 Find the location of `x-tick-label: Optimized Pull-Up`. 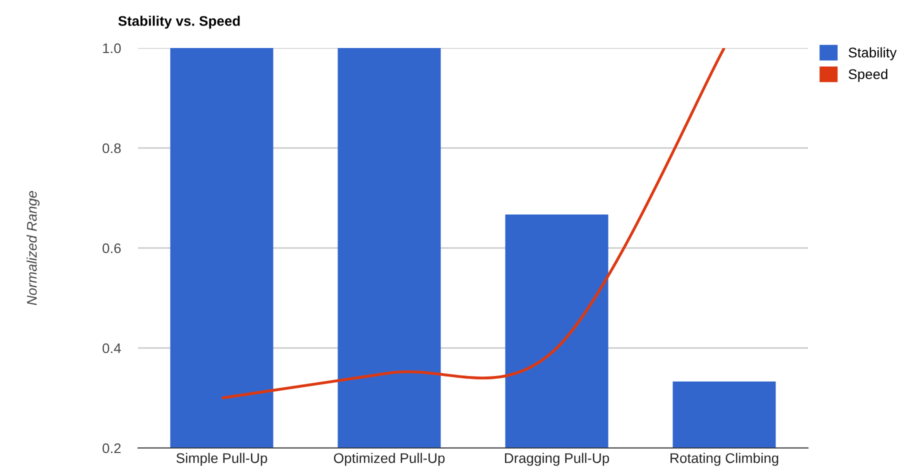

x-tick-label: Optimized Pull-Up is located at coordinates (389, 459).